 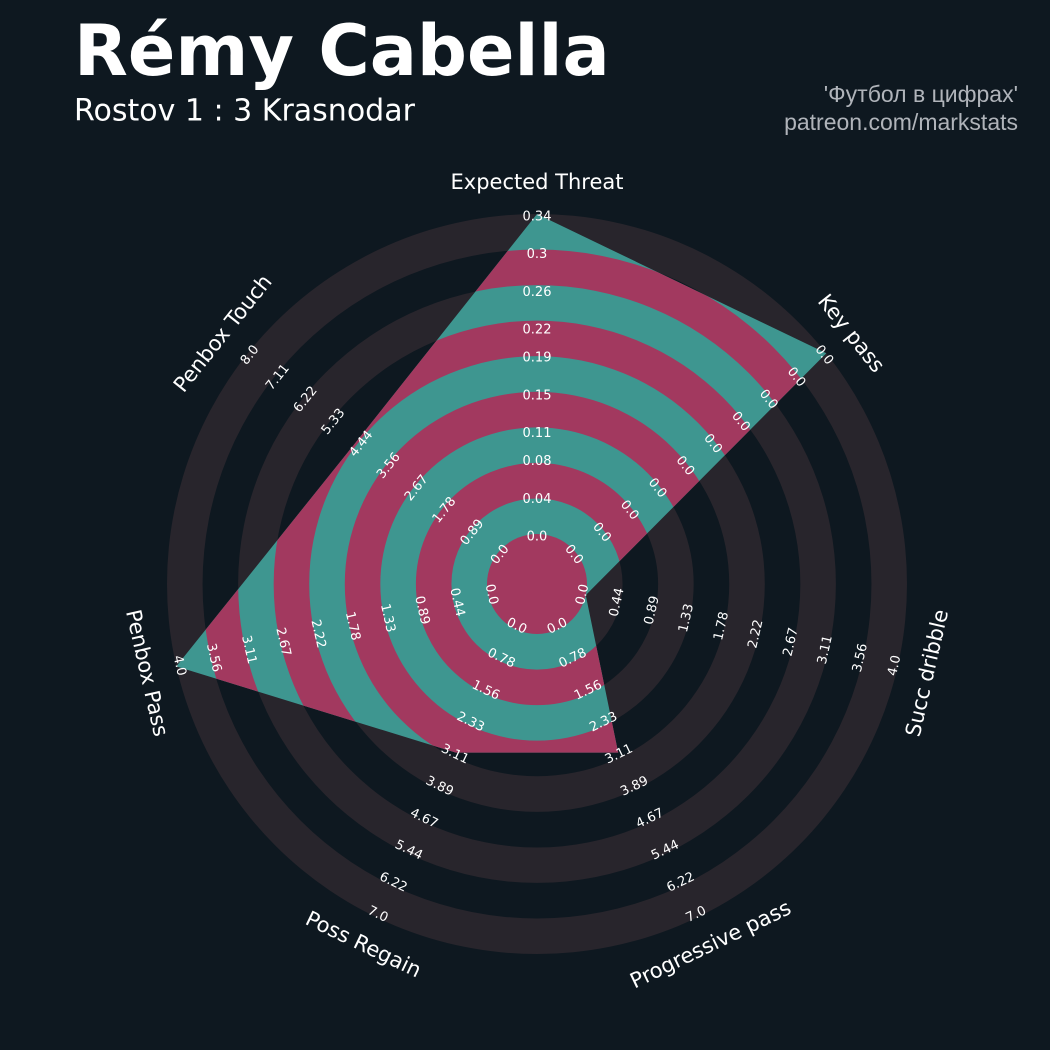 I want to click on tick-label: 0.3, so click(x=537, y=254).